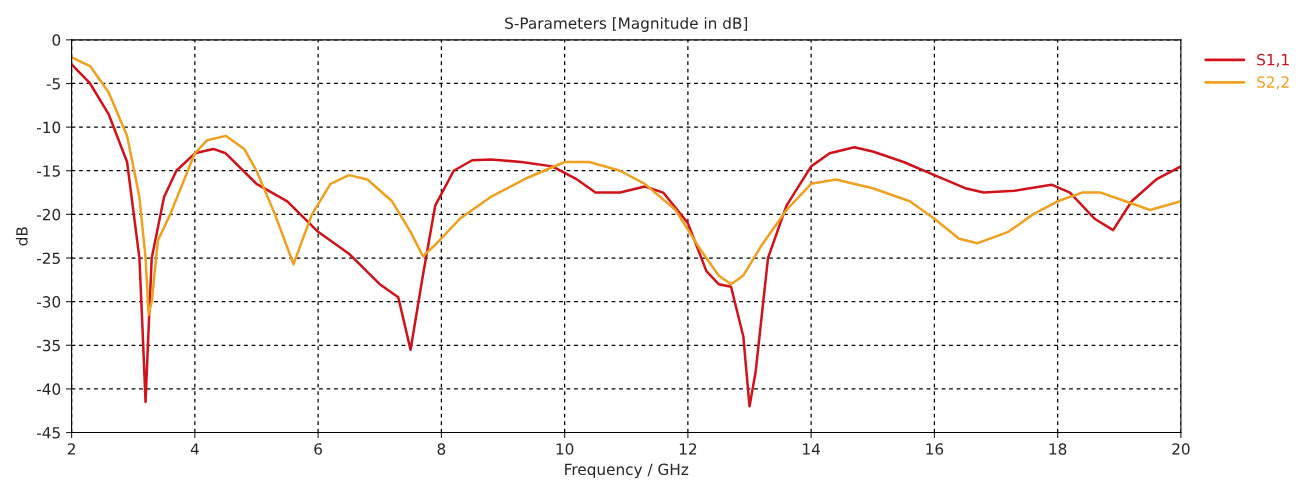 Image resolution: width=1302 pixels, height=486 pixels. Describe the element at coordinates (935, 449) in the screenshot. I see `x-tick-label: 16` at that location.